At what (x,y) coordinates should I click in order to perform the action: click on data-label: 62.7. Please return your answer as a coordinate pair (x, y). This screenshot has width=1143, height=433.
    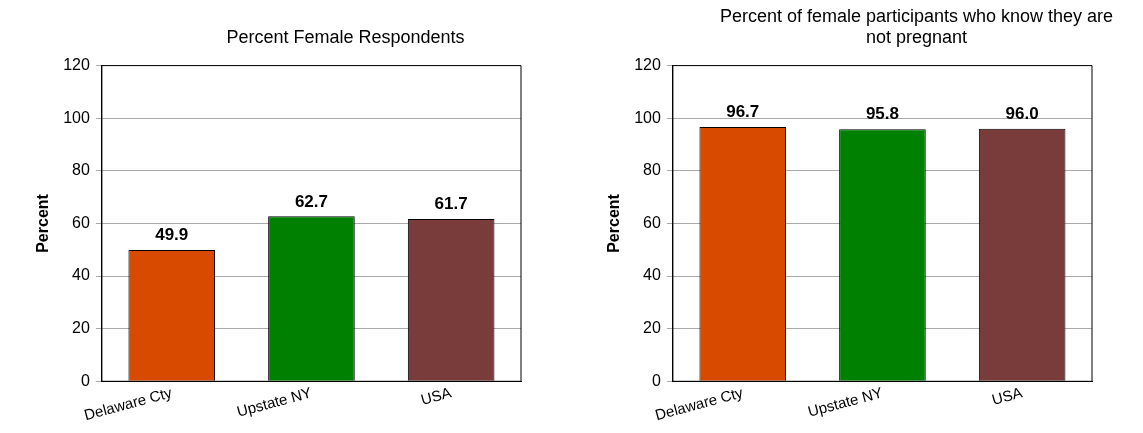
    Looking at the image, I should click on (311, 201).